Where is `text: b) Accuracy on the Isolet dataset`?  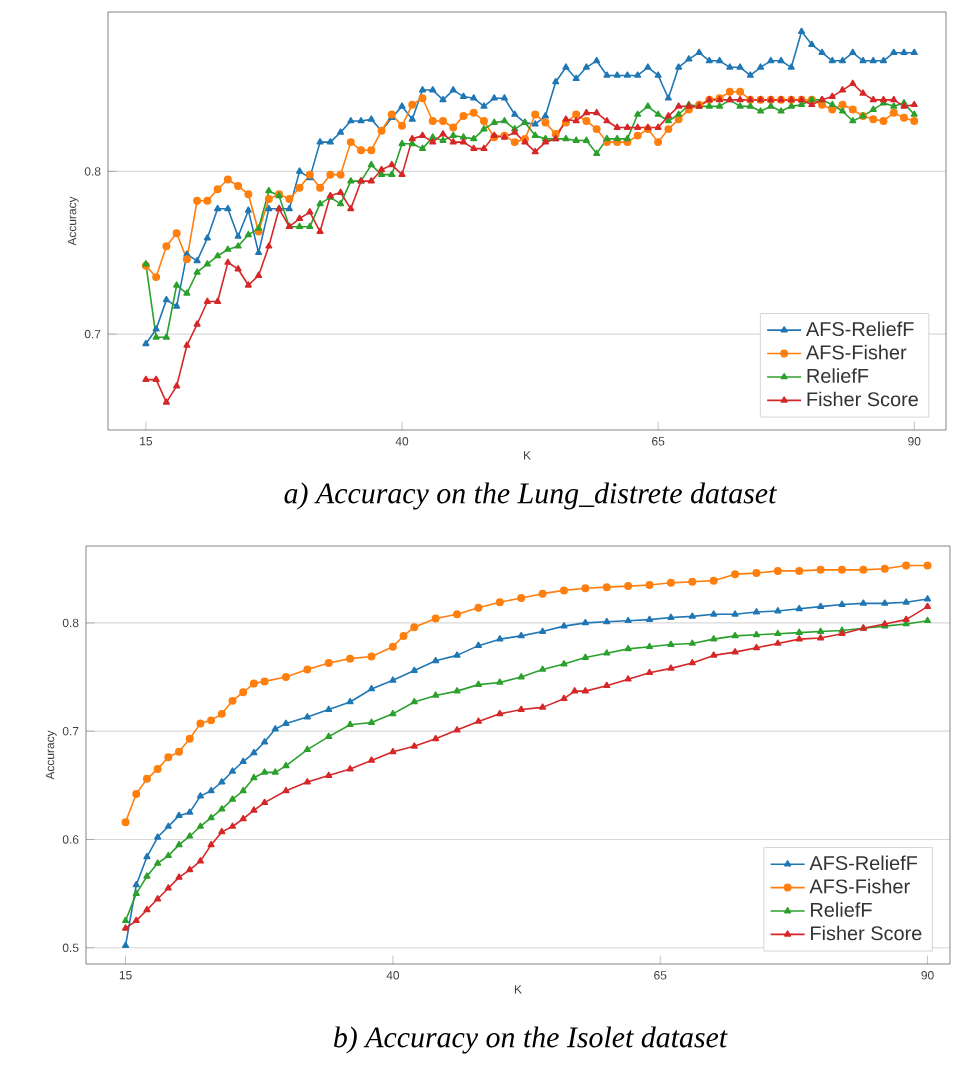
text: b) Accuracy on the Isolet dataset is located at coordinates (530, 1040).